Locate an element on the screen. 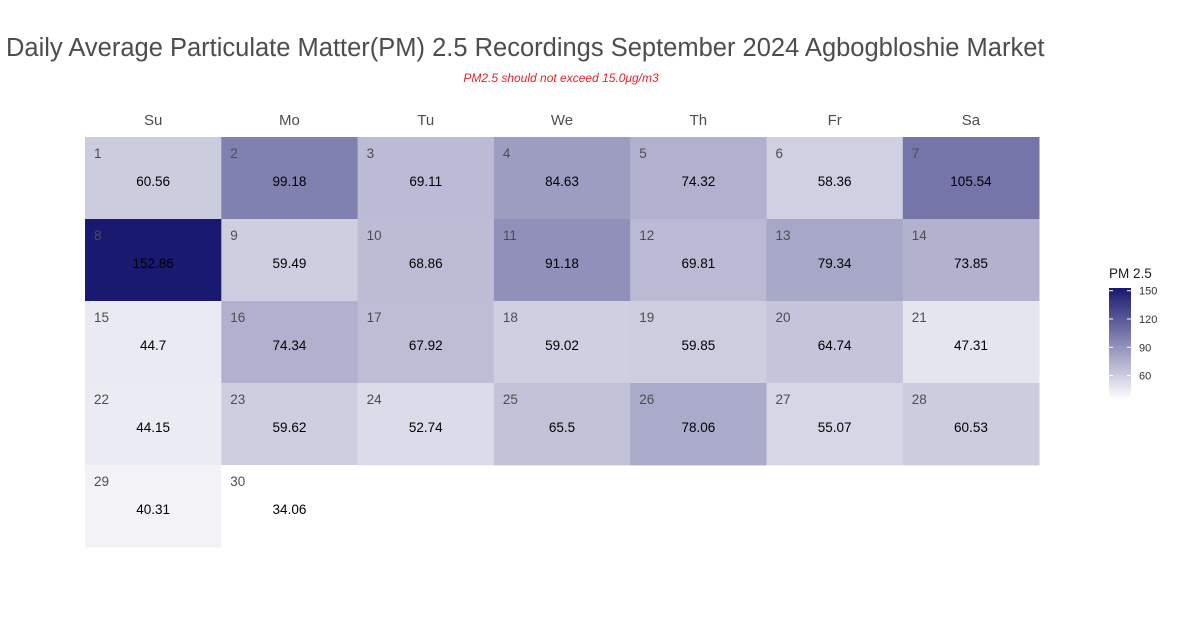  day-cell-7: 7 105.54 is located at coordinates (971, 178).